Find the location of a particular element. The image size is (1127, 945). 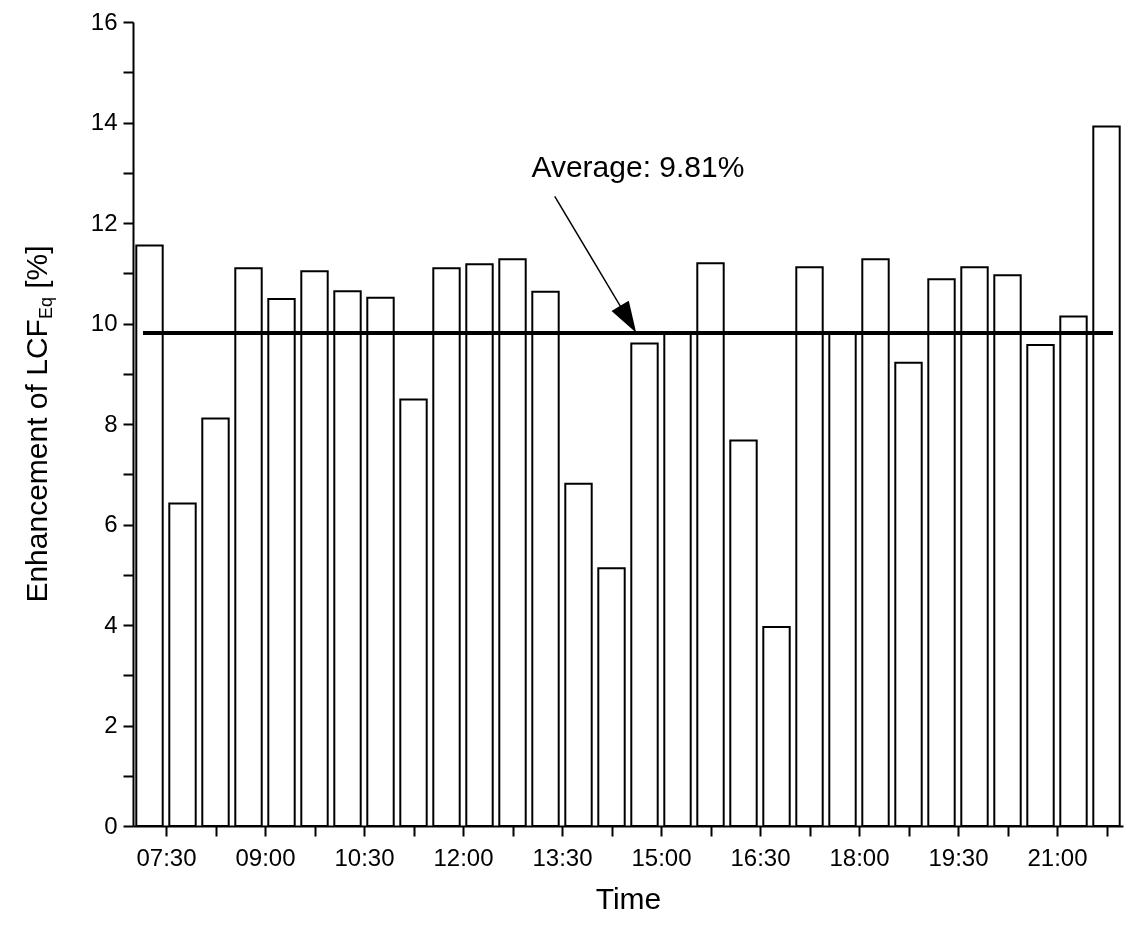

y-tick-label: 12 is located at coordinates (104, 222).